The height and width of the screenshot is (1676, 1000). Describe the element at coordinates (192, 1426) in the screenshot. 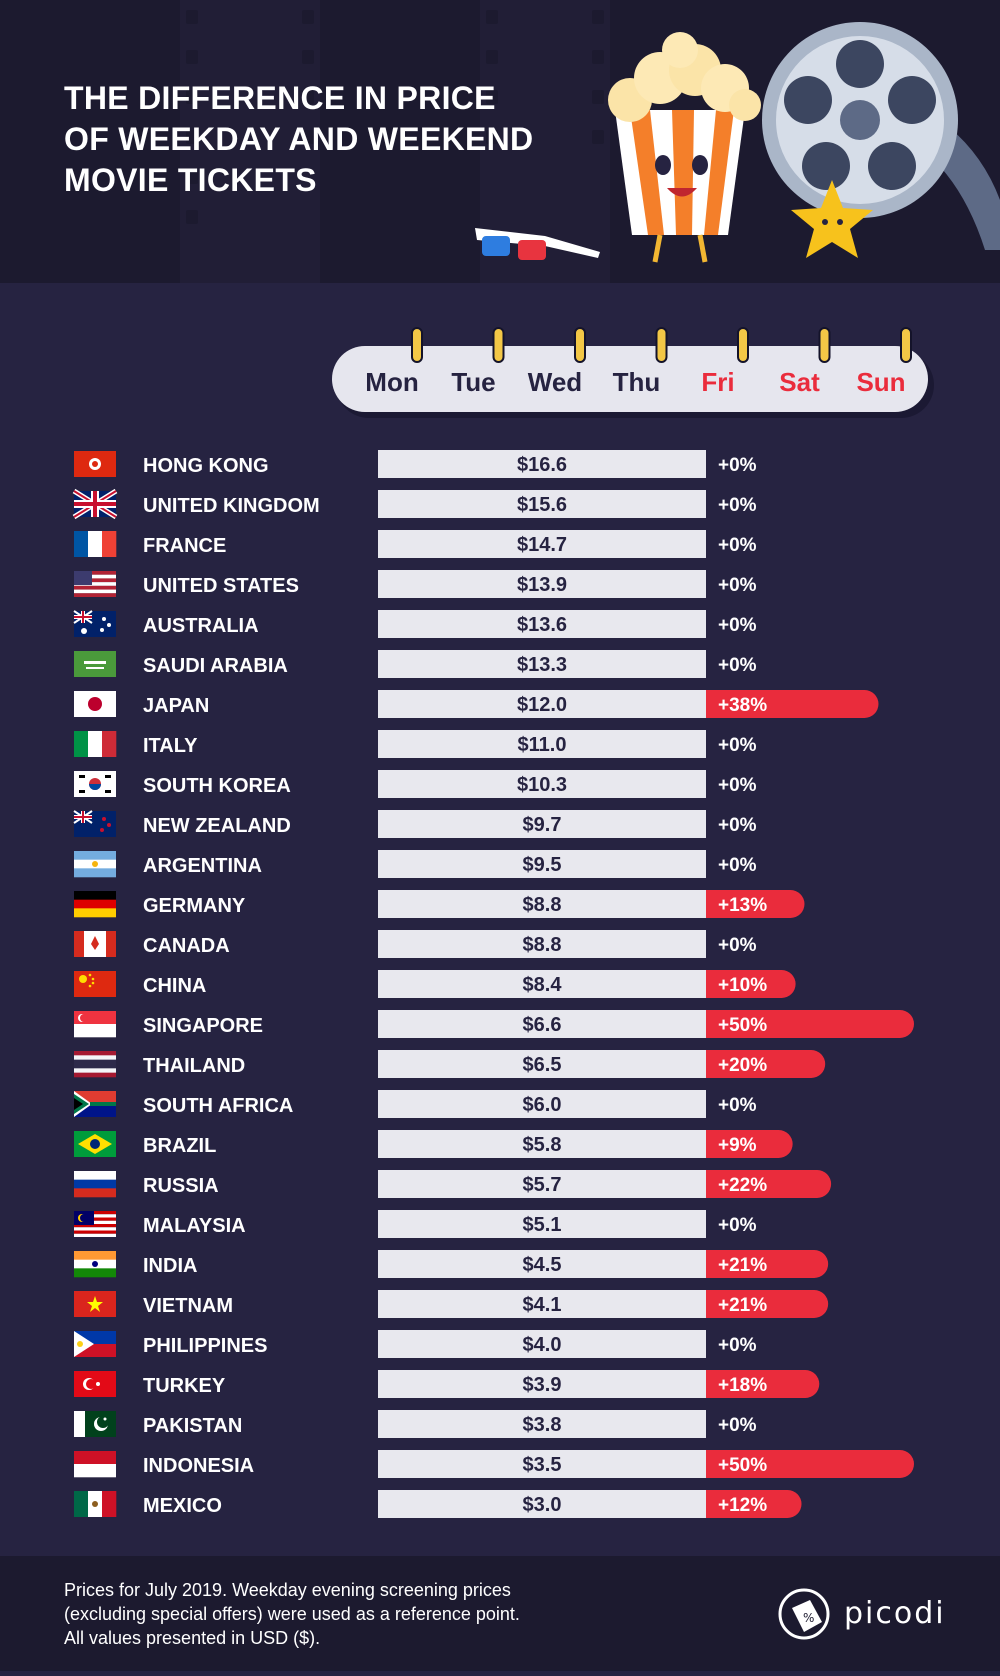

I see `country-label: PAKISTAN` at that location.